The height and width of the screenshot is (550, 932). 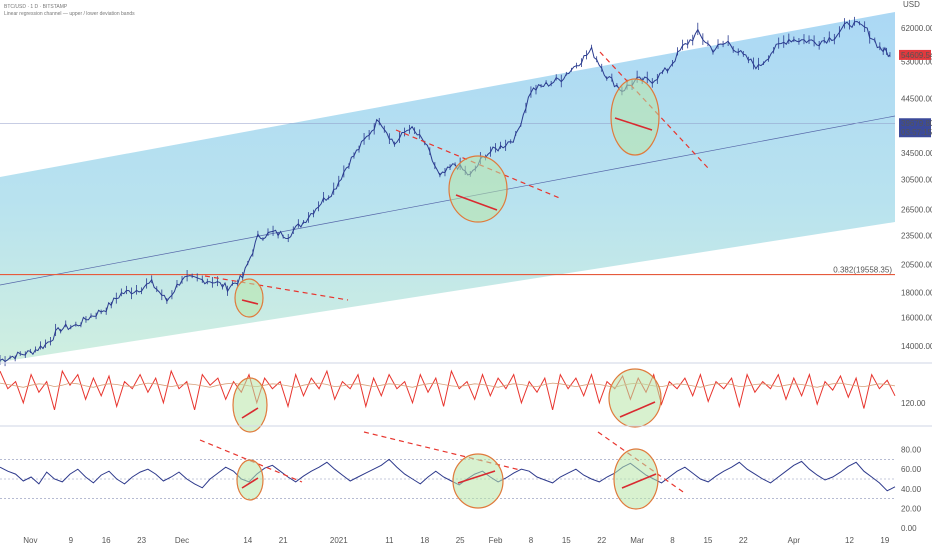 What do you see at coordinates (141, 540) in the screenshot?
I see `x-axis-tick: 23` at bounding box center [141, 540].